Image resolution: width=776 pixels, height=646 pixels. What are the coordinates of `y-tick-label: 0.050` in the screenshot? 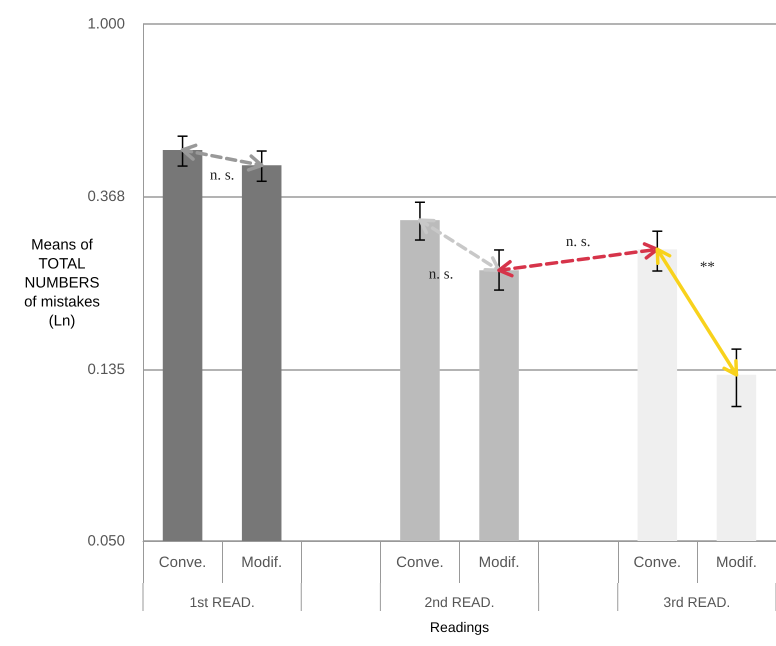 It's located at (106, 541).